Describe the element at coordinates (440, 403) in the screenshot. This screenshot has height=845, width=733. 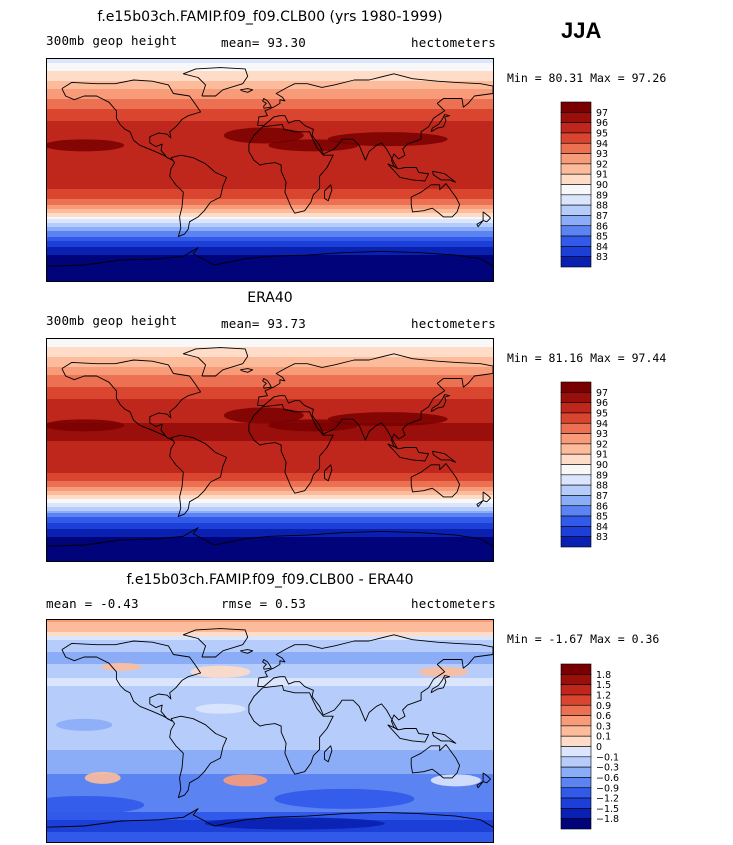
I see `panel-2-coast-japan` at that location.